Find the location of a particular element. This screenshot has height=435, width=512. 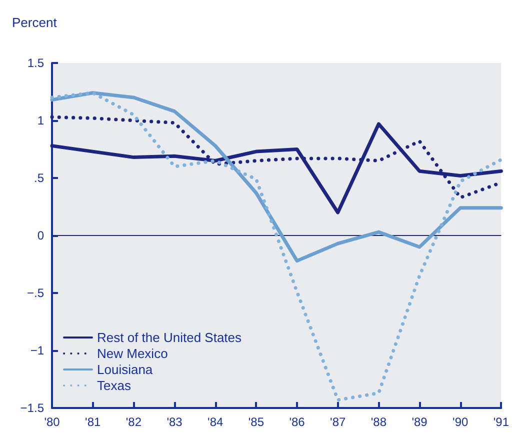

y-tick-label: −1.5 is located at coordinates (32, 408).